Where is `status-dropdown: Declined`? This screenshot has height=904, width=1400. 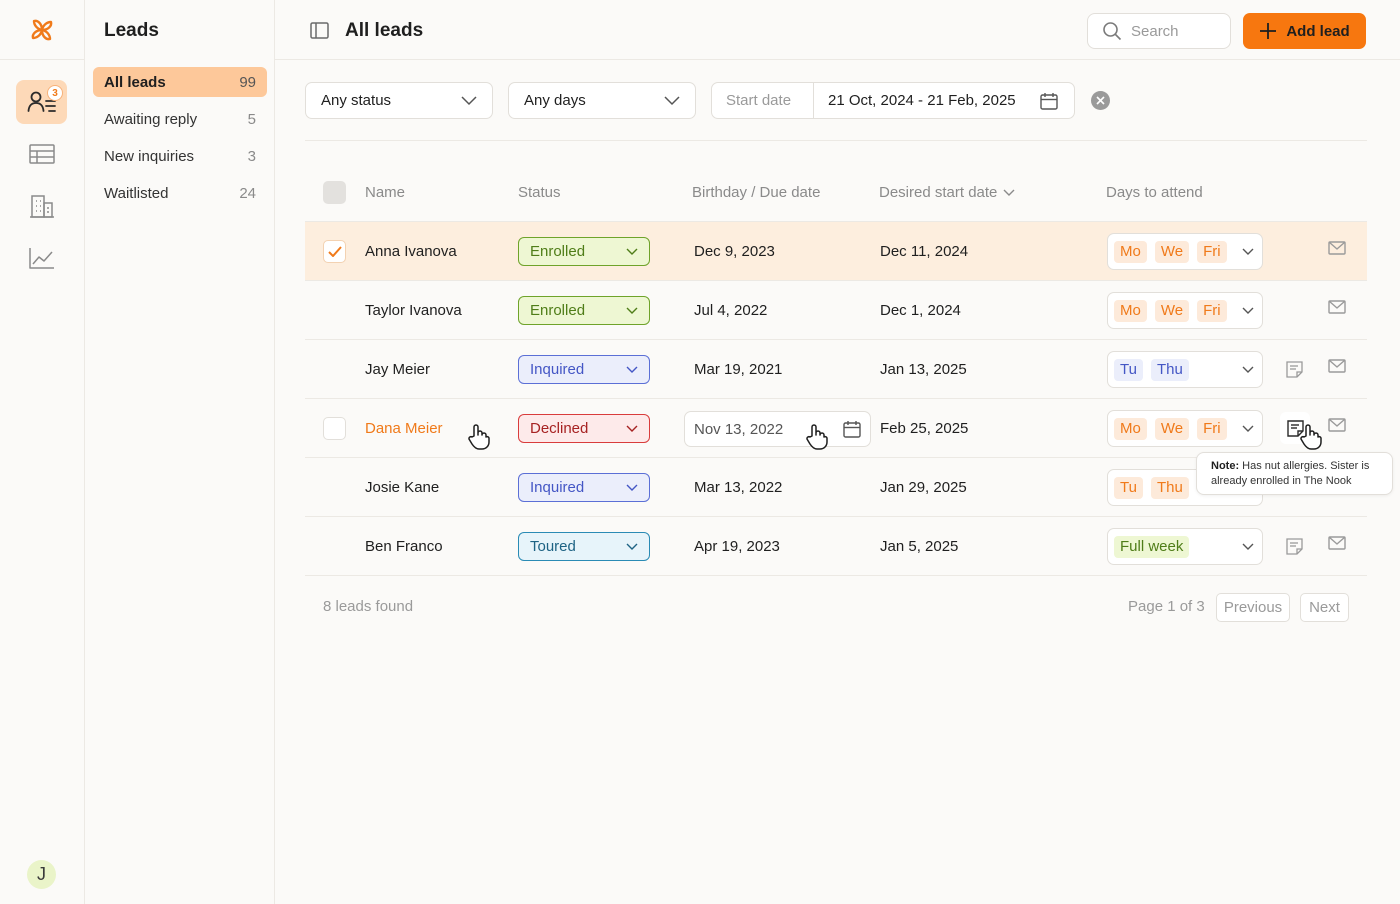
status-dropdown: Declined is located at coordinates (584, 428).